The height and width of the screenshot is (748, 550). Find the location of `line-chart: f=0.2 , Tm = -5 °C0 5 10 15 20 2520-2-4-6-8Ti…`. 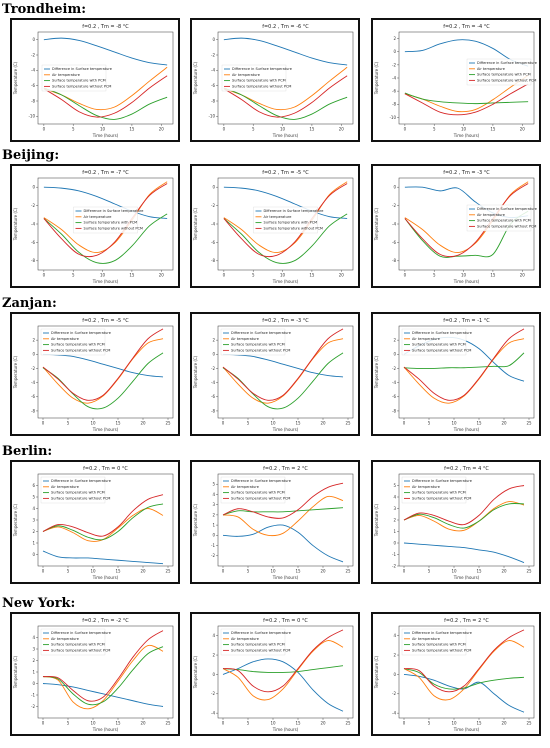

line-chart: f=0.2 , Tm = -5 °C0 5 10 15 20 2520-2-4-6-8Ti… is located at coordinates (93, 375).